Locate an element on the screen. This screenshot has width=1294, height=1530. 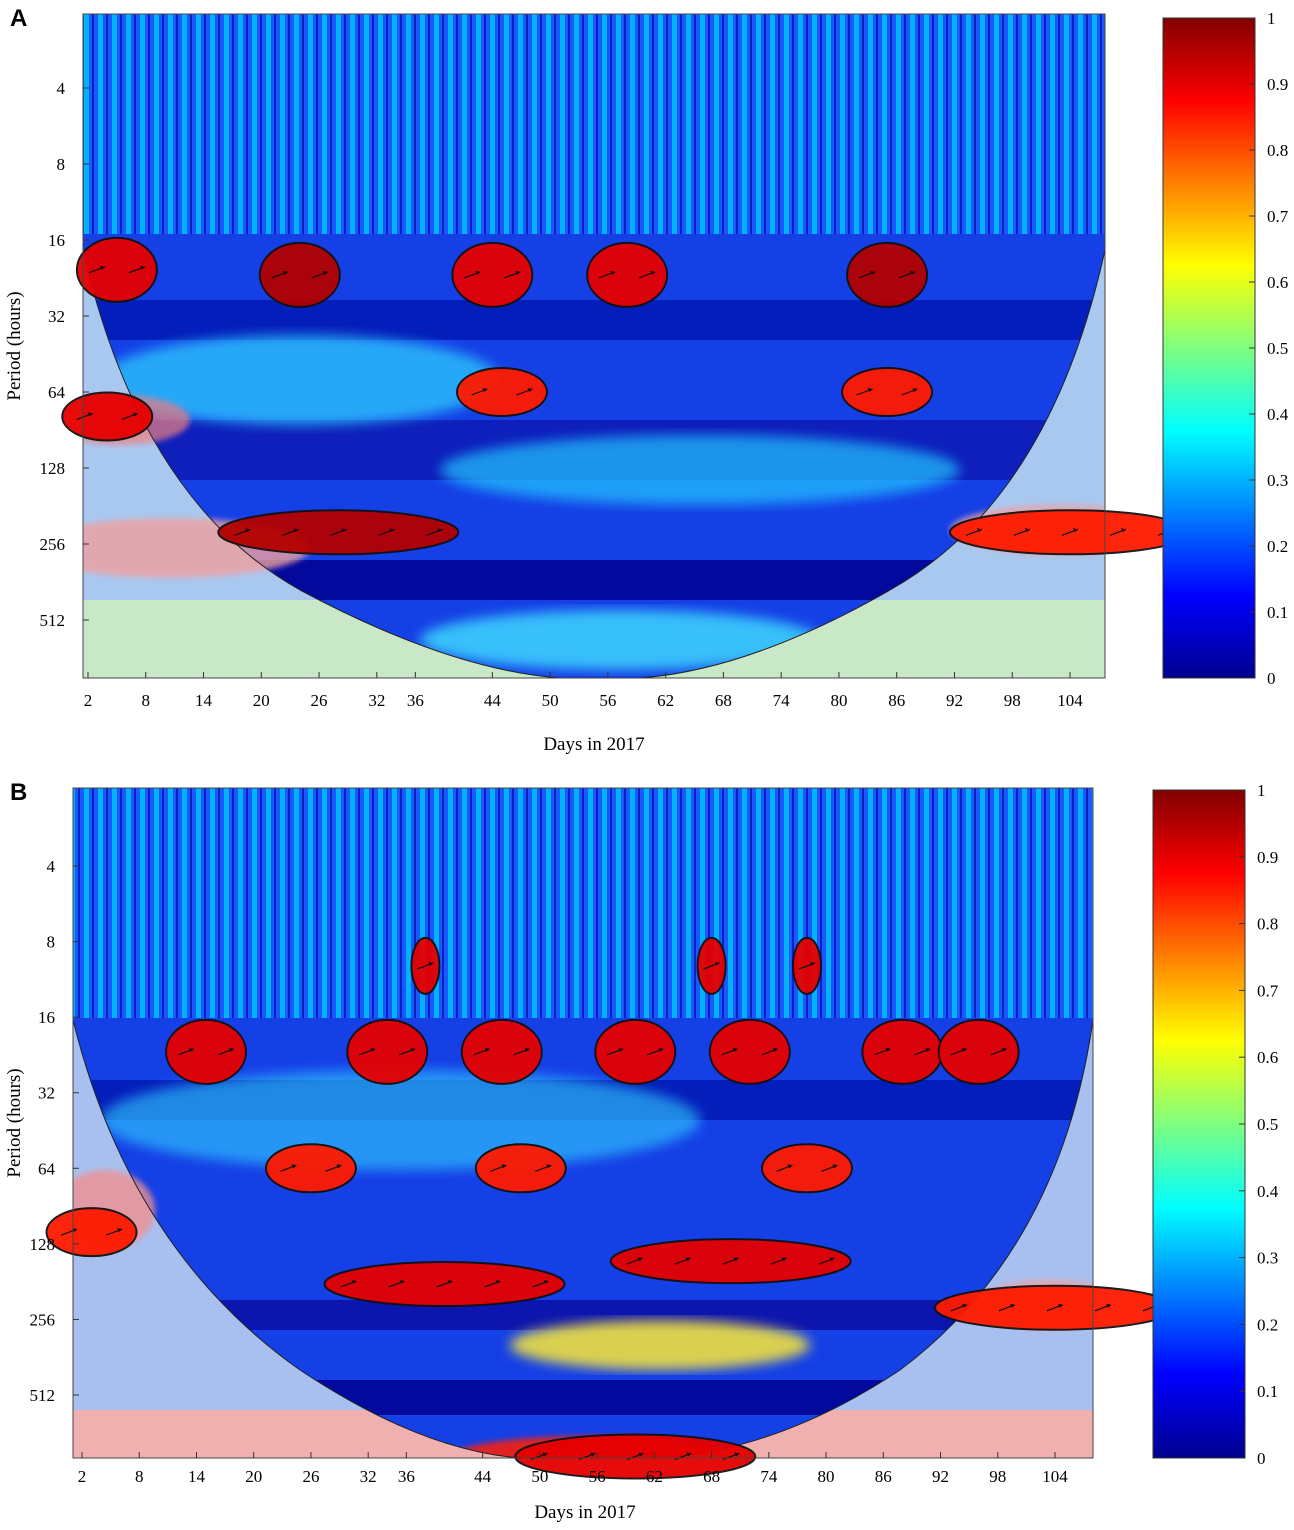
y-tick-label: 256 is located at coordinates (53, 544).